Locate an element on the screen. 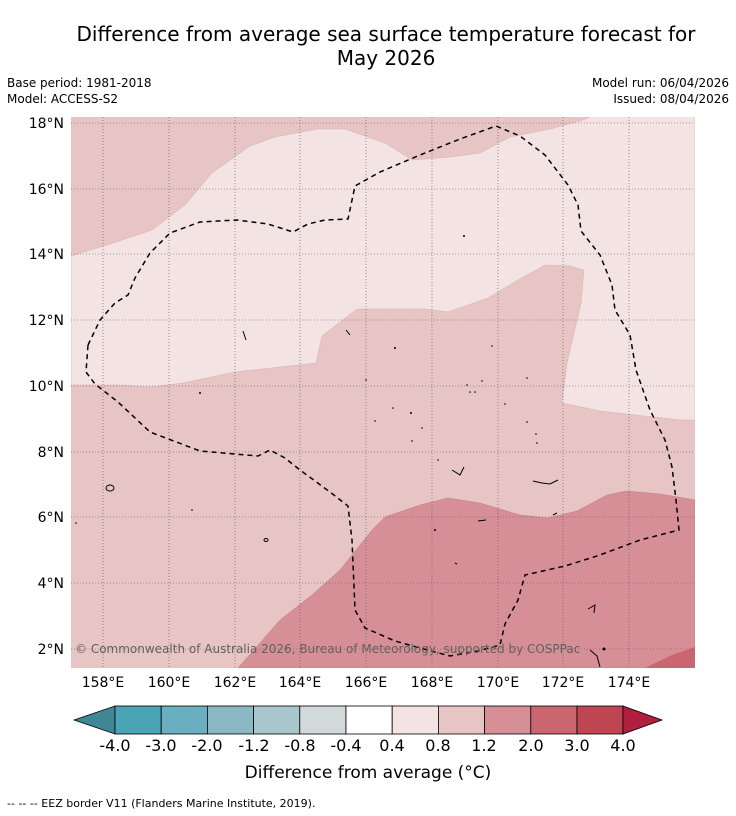 This screenshot has width=736, height=816. lat-label: 12°N is located at coordinates (46, 321).